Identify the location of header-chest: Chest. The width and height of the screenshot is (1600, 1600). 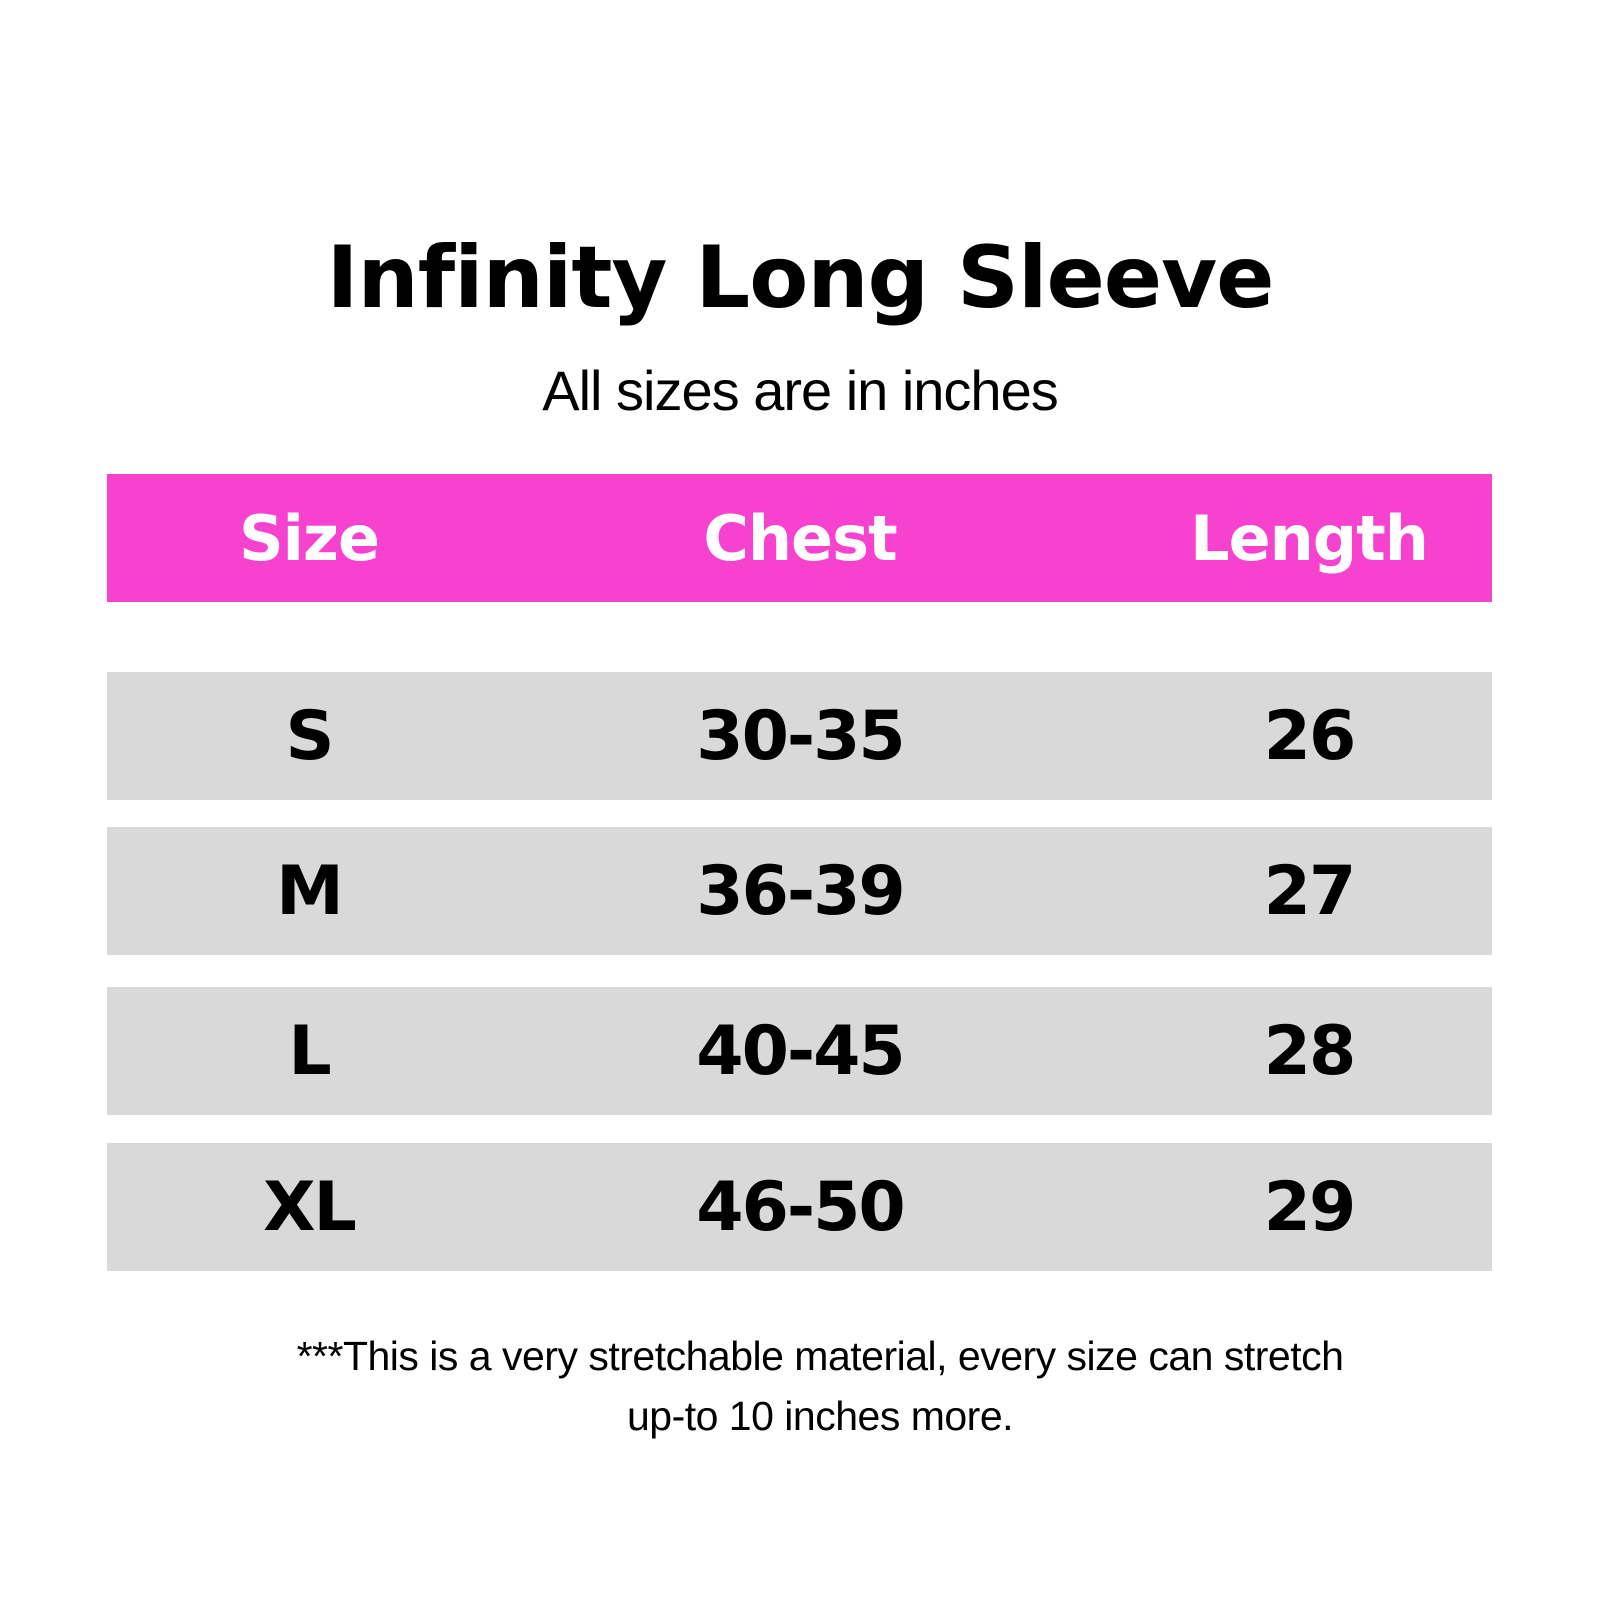
(800, 538).